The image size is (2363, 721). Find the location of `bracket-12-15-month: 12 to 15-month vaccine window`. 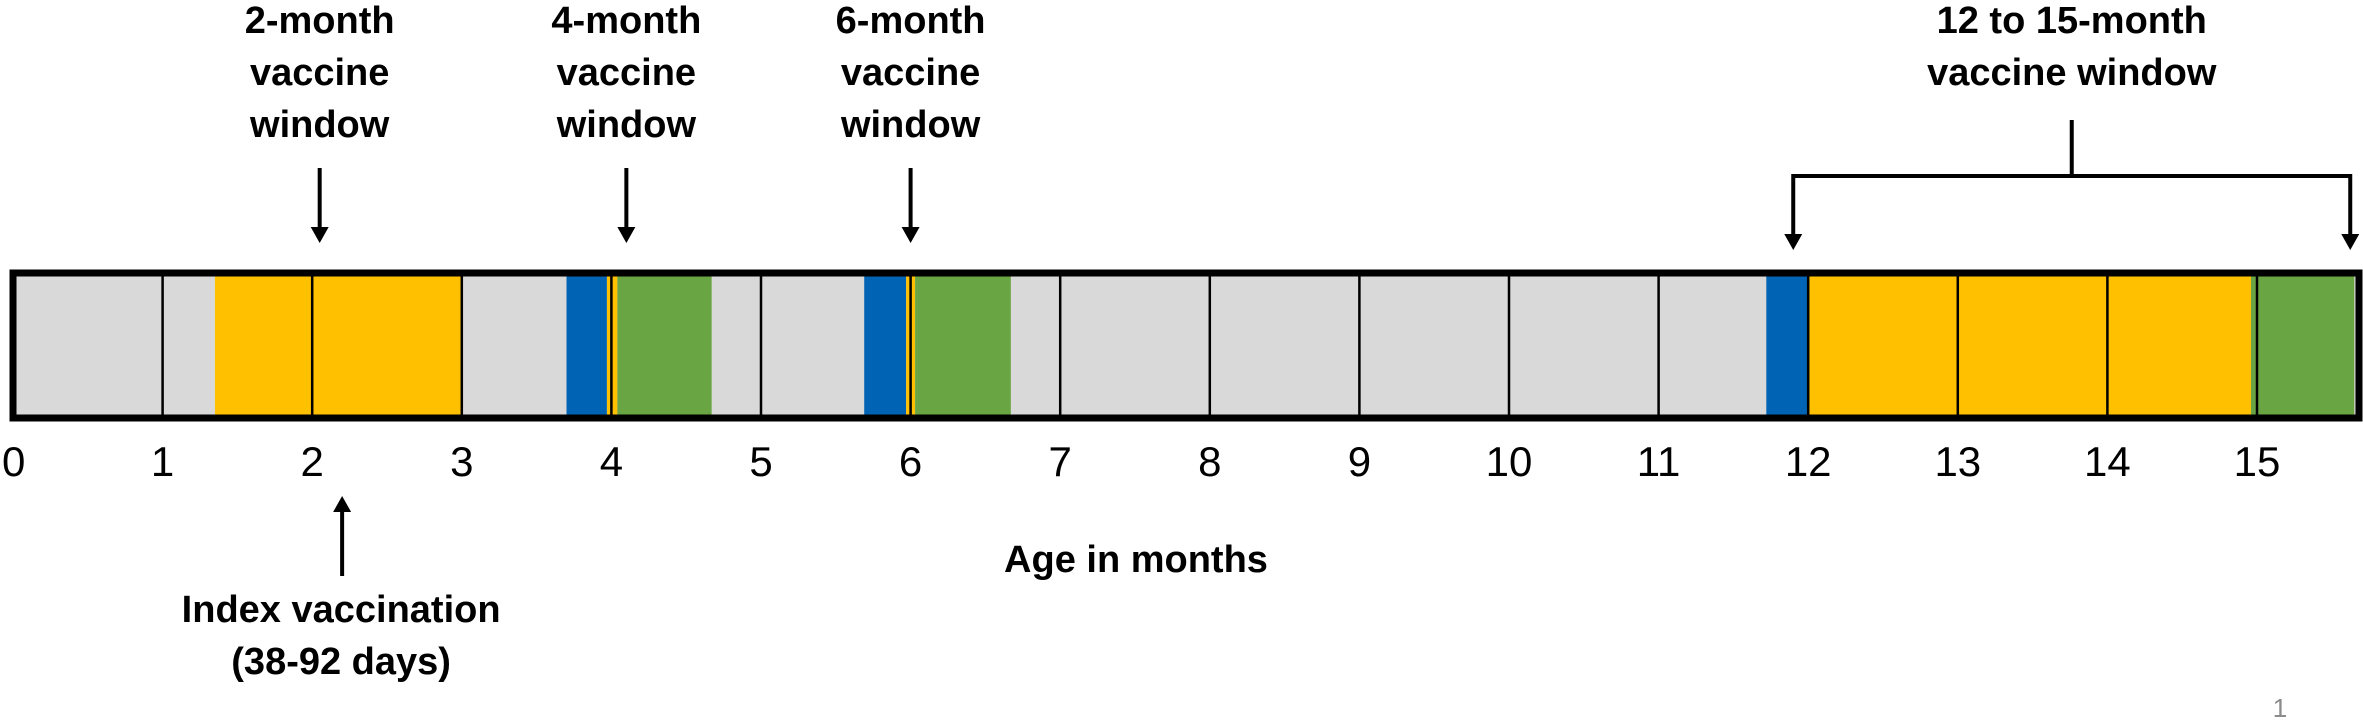

bracket-12-15-month: 12 to 15-month vaccine window is located at coordinates (2072, 125).